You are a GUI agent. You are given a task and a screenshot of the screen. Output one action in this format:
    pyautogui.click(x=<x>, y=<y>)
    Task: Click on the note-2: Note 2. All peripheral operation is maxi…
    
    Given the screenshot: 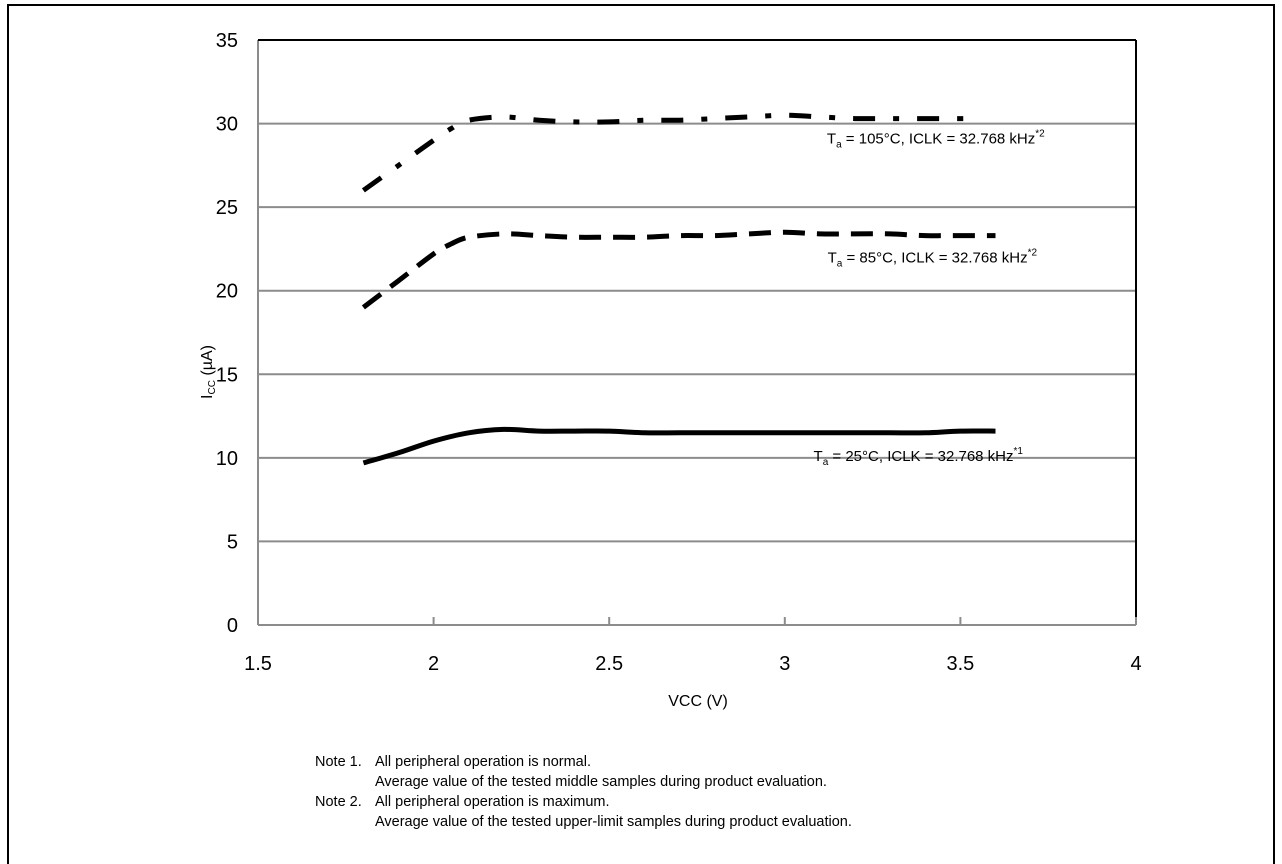 What is the action you would take?
    pyautogui.click(x=583, y=802)
    